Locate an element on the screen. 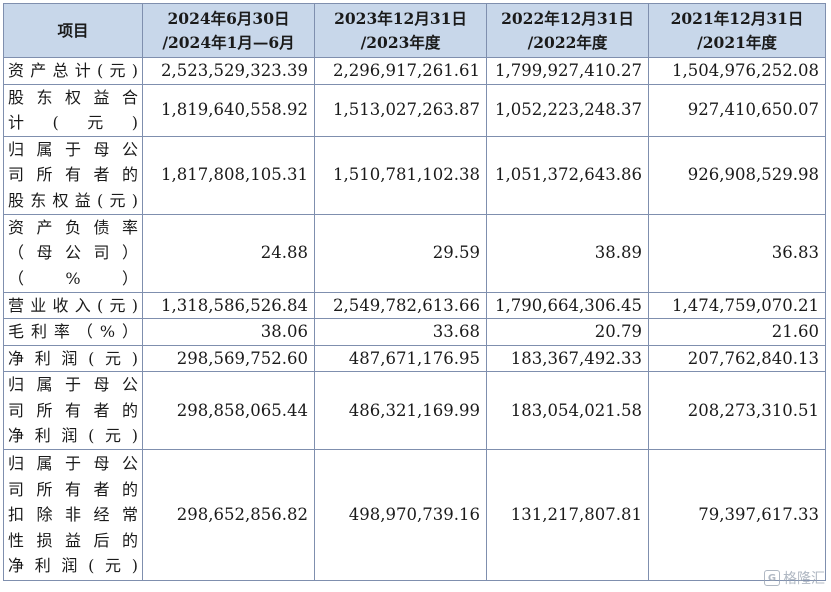  row-label: 归属于母公司所有者的扣除非经常性损益后的净利润(元) is located at coordinates (73, 515).